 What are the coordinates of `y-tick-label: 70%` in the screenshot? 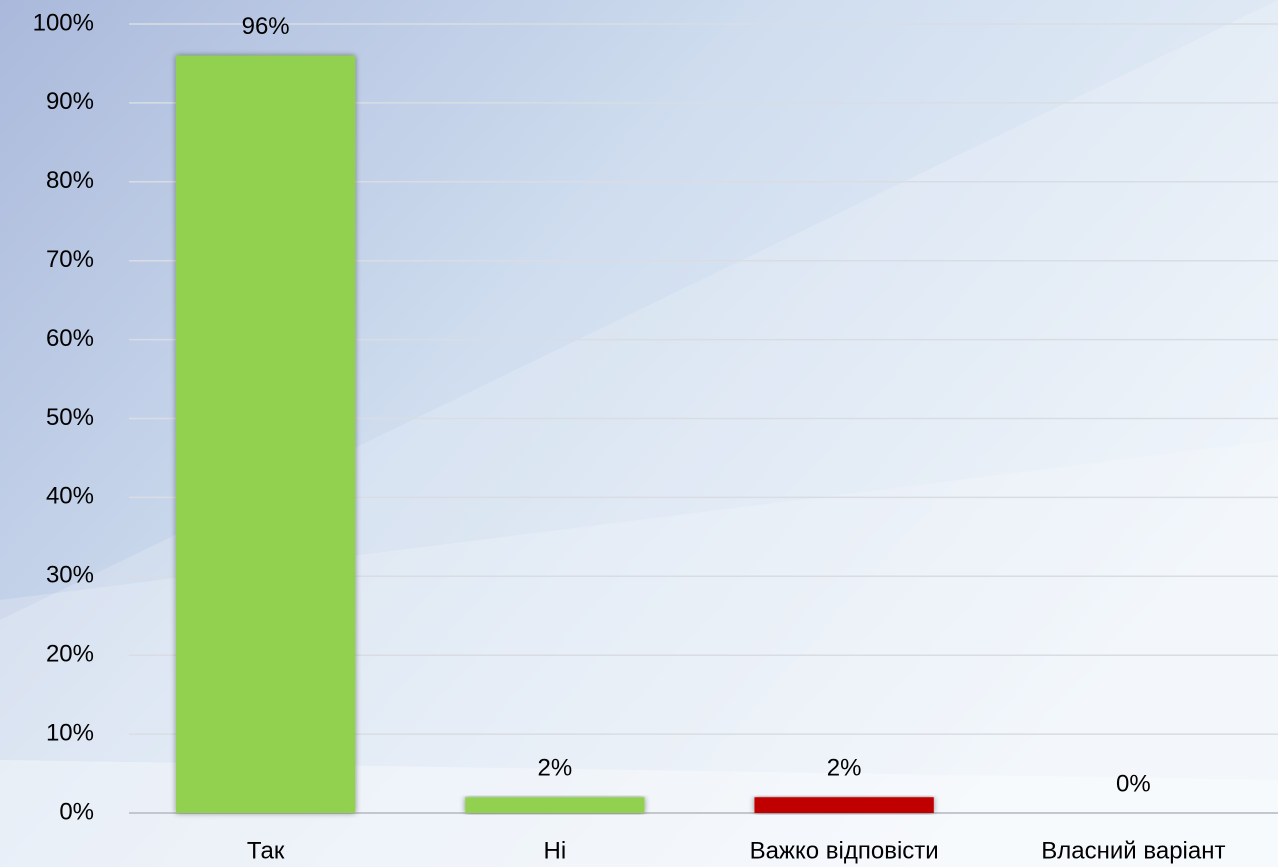 It's located at (70, 259).